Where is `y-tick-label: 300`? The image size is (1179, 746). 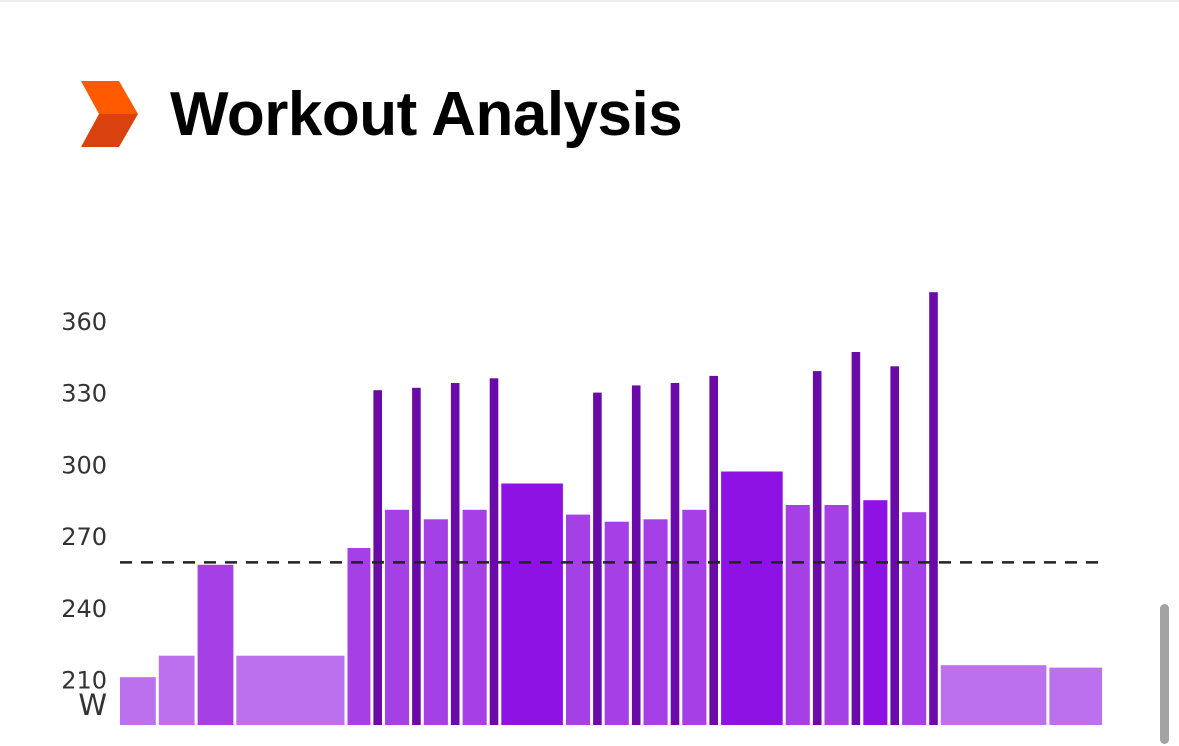
y-tick-label: 300 is located at coordinates (84, 465).